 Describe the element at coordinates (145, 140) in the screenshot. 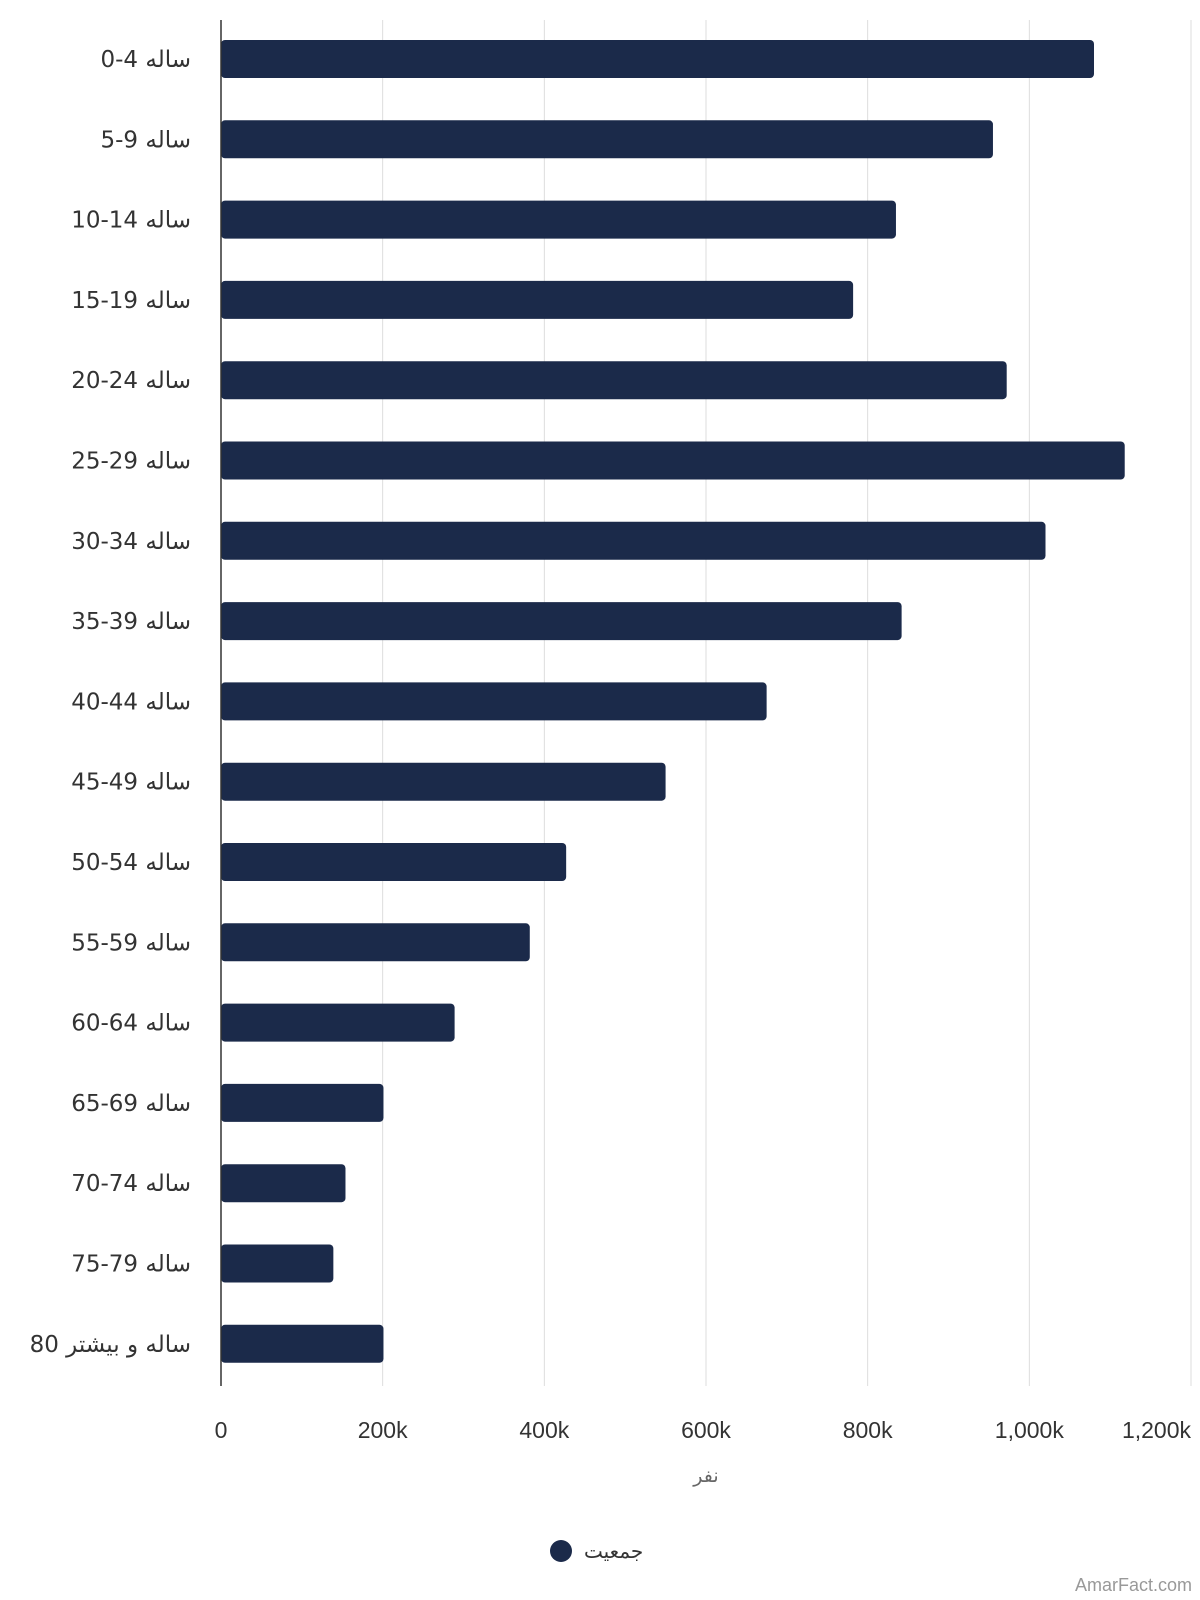

I see `category-label: 5-9 ساله` at that location.